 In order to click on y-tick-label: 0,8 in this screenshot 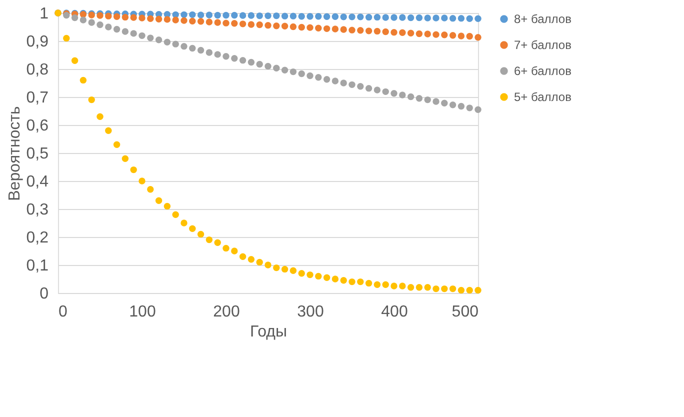, I will do `click(37, 70)`.